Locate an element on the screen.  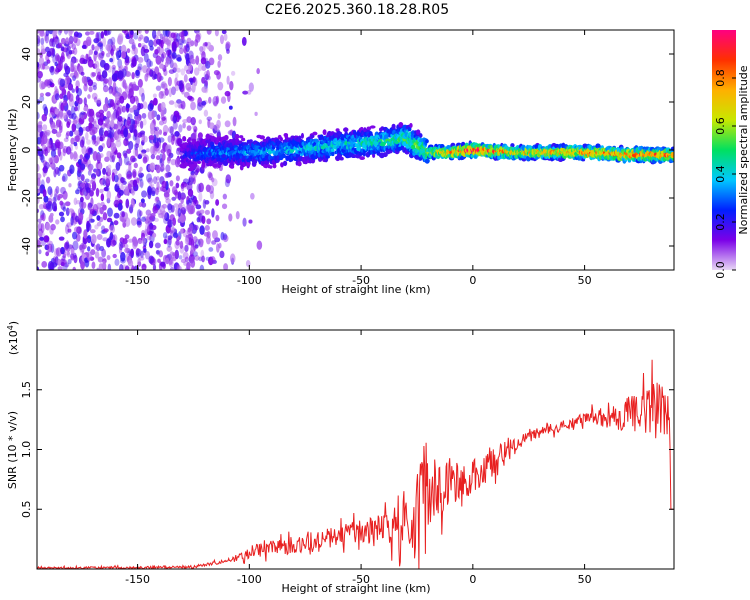
colorbar-tick-label: 0.2 is located at coordinates (720, 222).